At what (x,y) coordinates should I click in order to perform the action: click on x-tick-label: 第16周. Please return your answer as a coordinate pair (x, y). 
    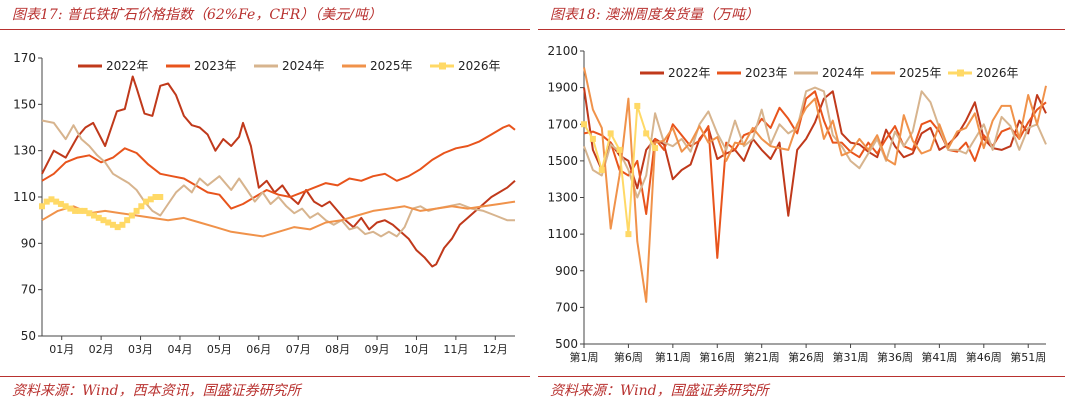
    Looking at the image, I should click on (717, 357).